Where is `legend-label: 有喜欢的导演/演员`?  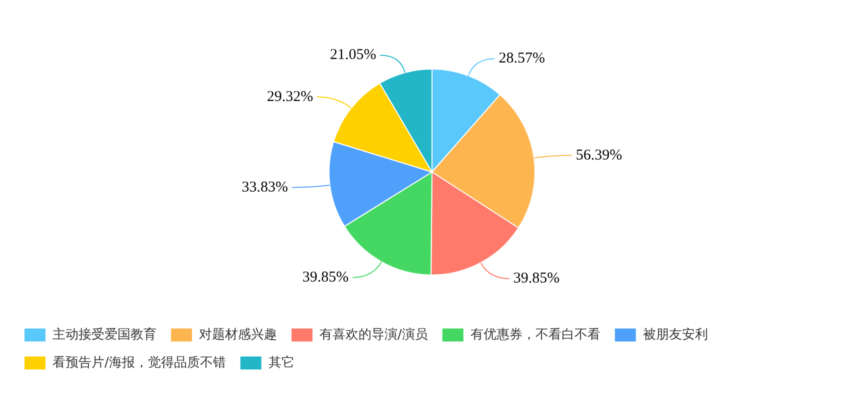
legend-label: 有喜欢的导演/演员 is located at coordinates (374, 334).